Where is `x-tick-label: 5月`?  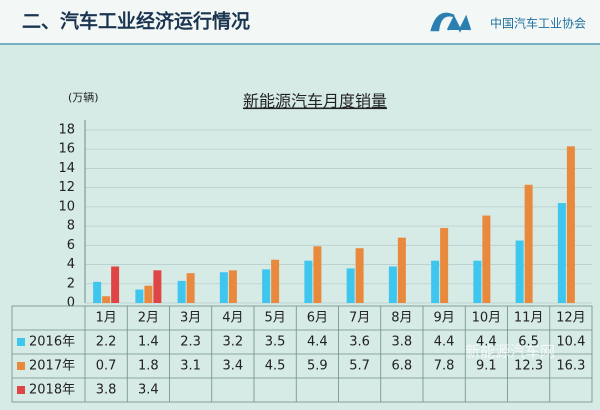
x-tick-label: 5月 is located at coordinates (274, 318).